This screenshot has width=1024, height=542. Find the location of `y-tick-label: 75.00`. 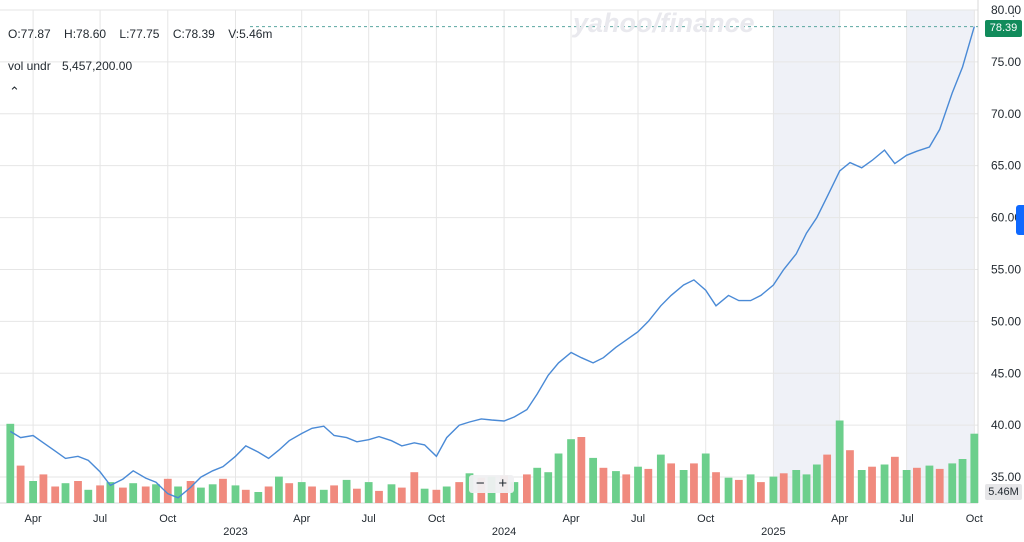

y-tick-label: 75.00 is located at coordinates (1006, 62).